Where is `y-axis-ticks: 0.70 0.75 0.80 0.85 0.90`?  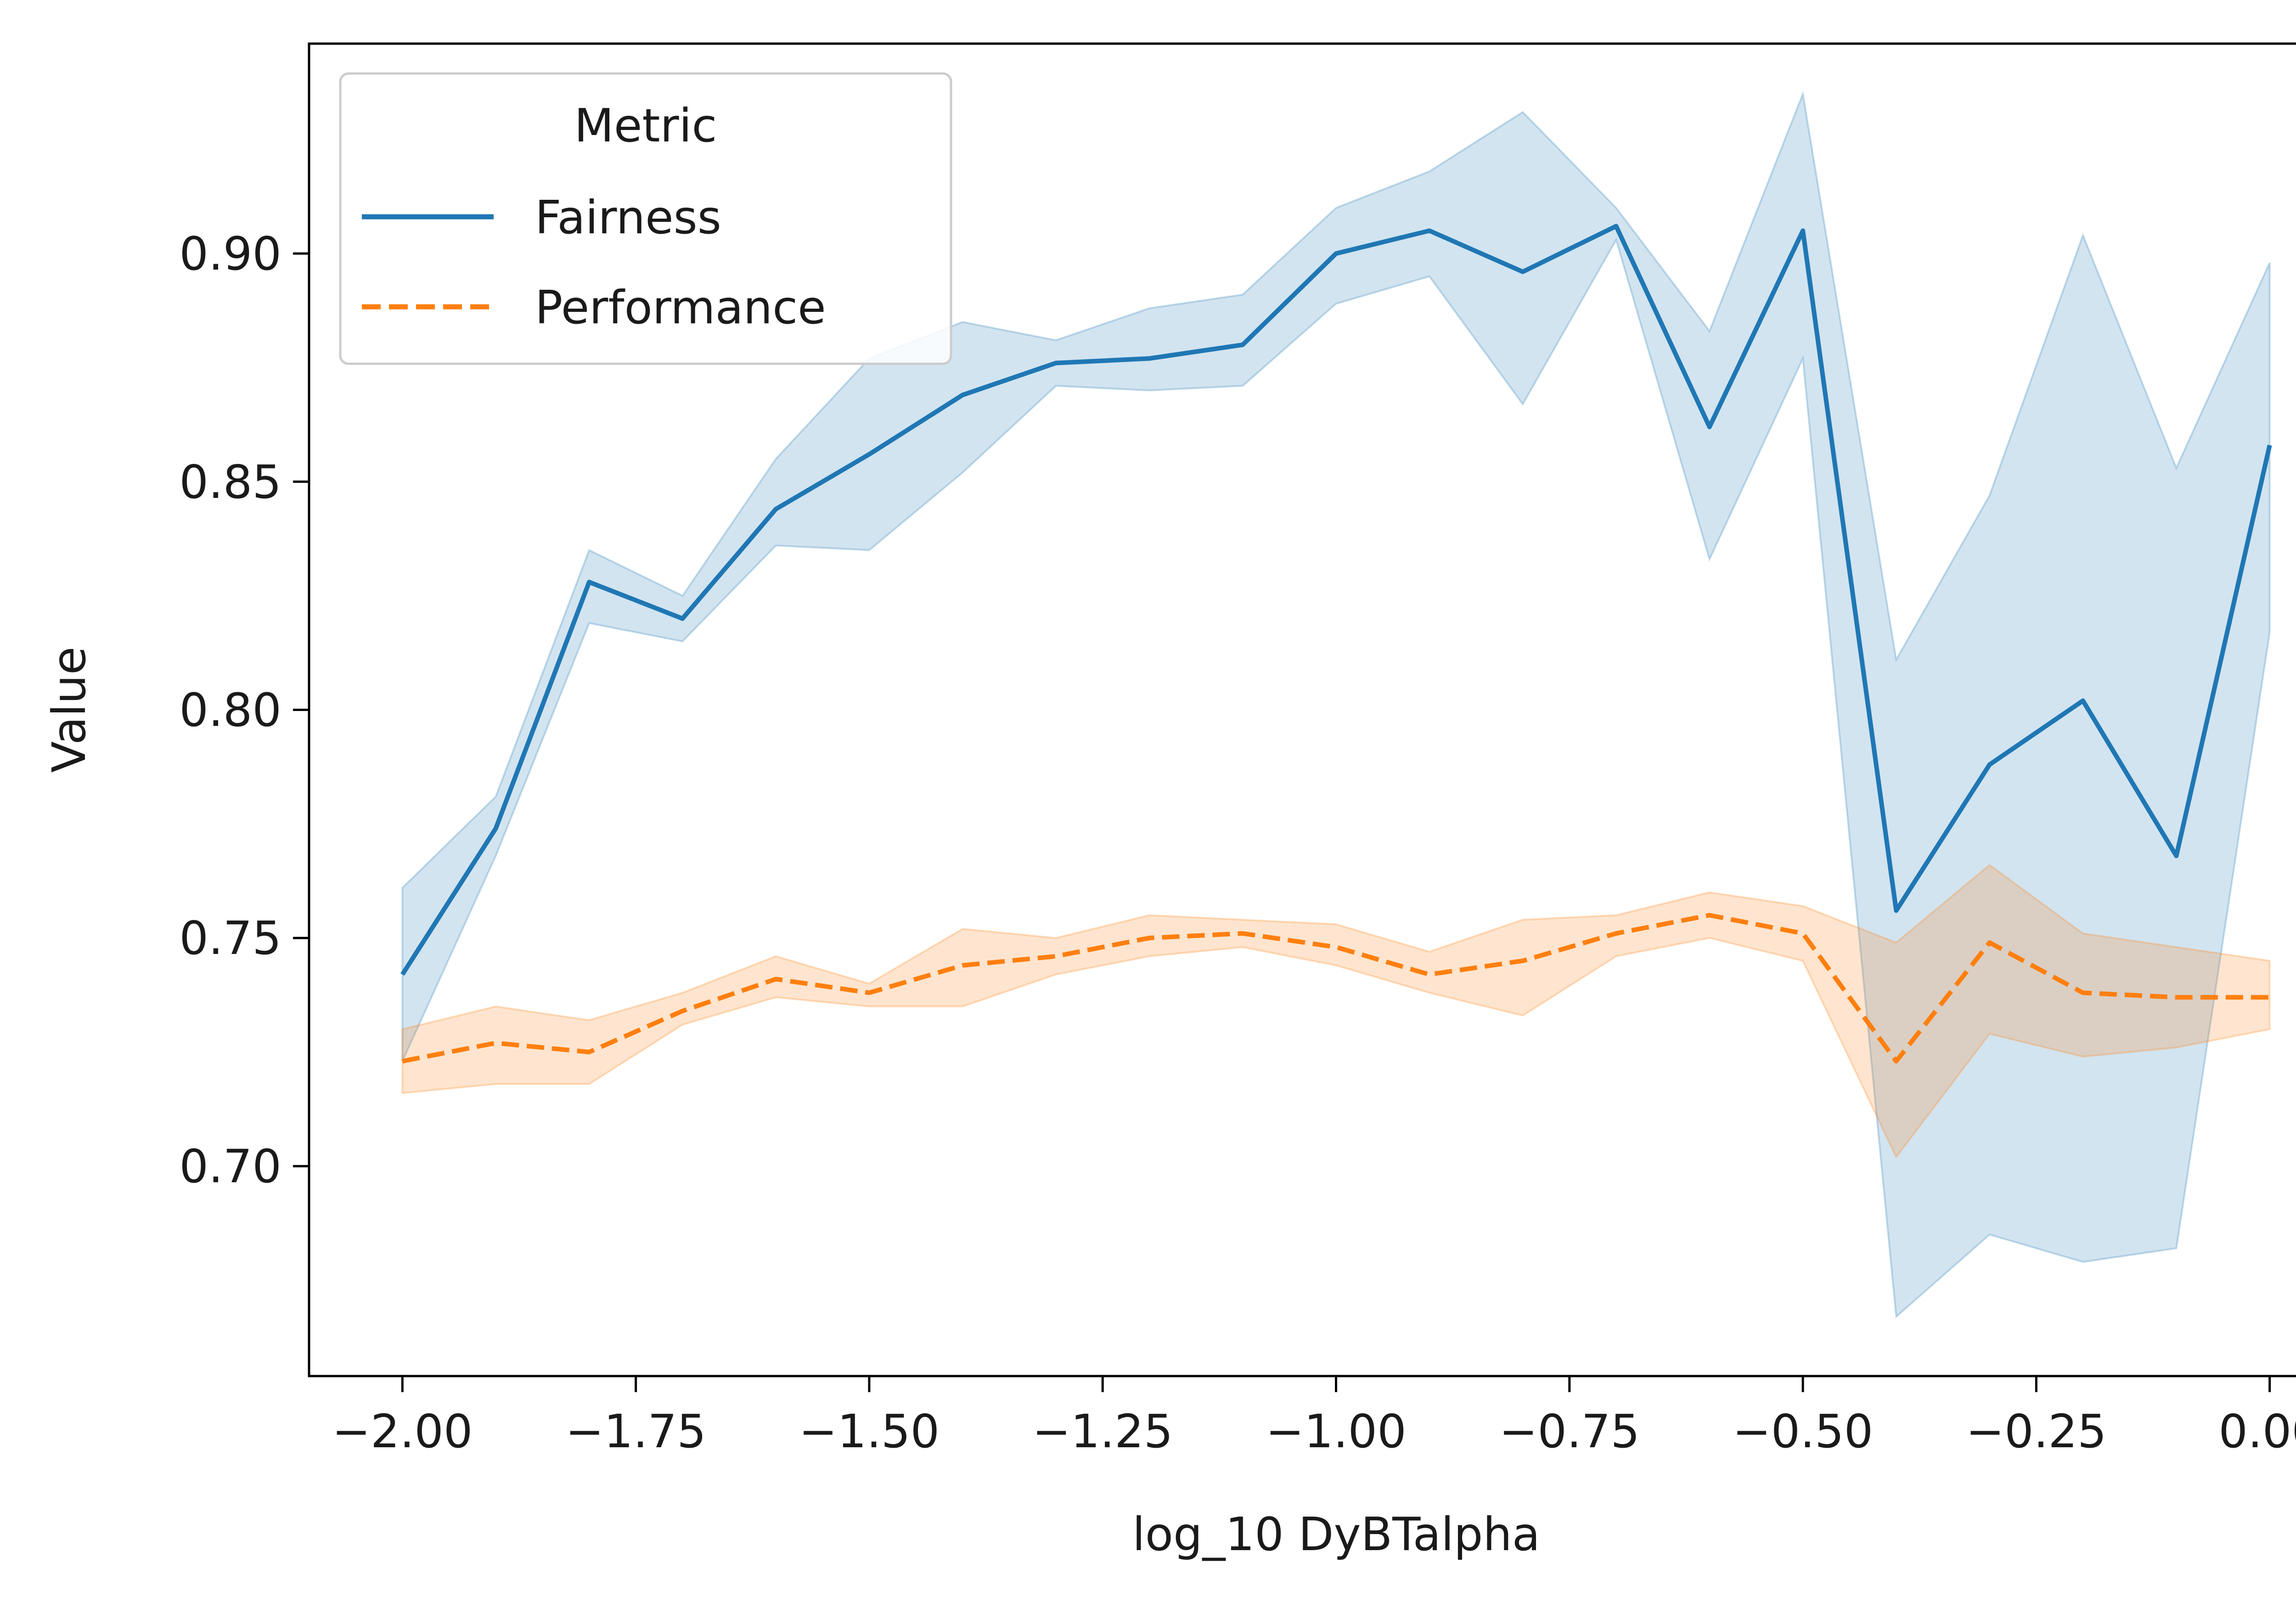 y-axis-ticks: 0.70 0.75 0.80 0.85 0.90 is located at coordinates (244, 710).